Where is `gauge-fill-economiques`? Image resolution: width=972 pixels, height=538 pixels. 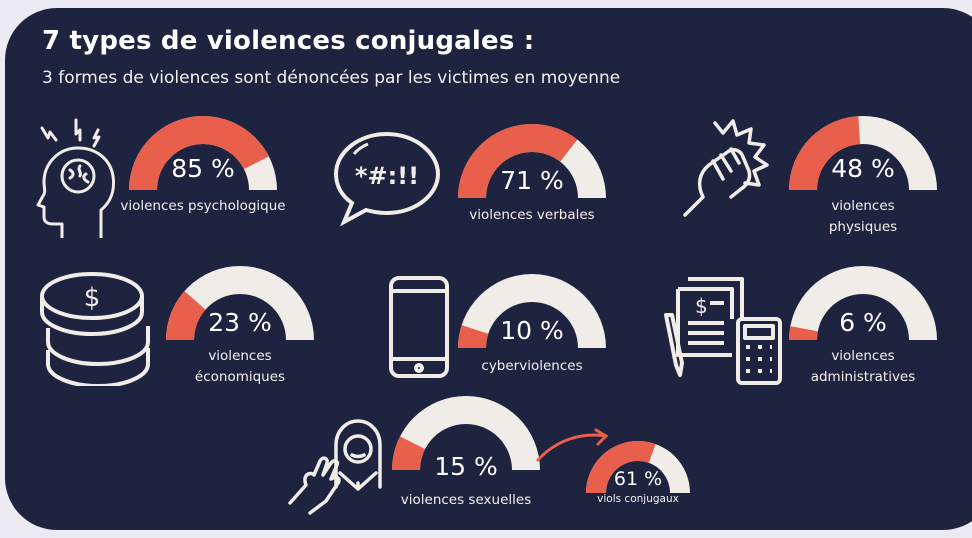 gauge-fill-economiques is located at coordinates (186, 315).